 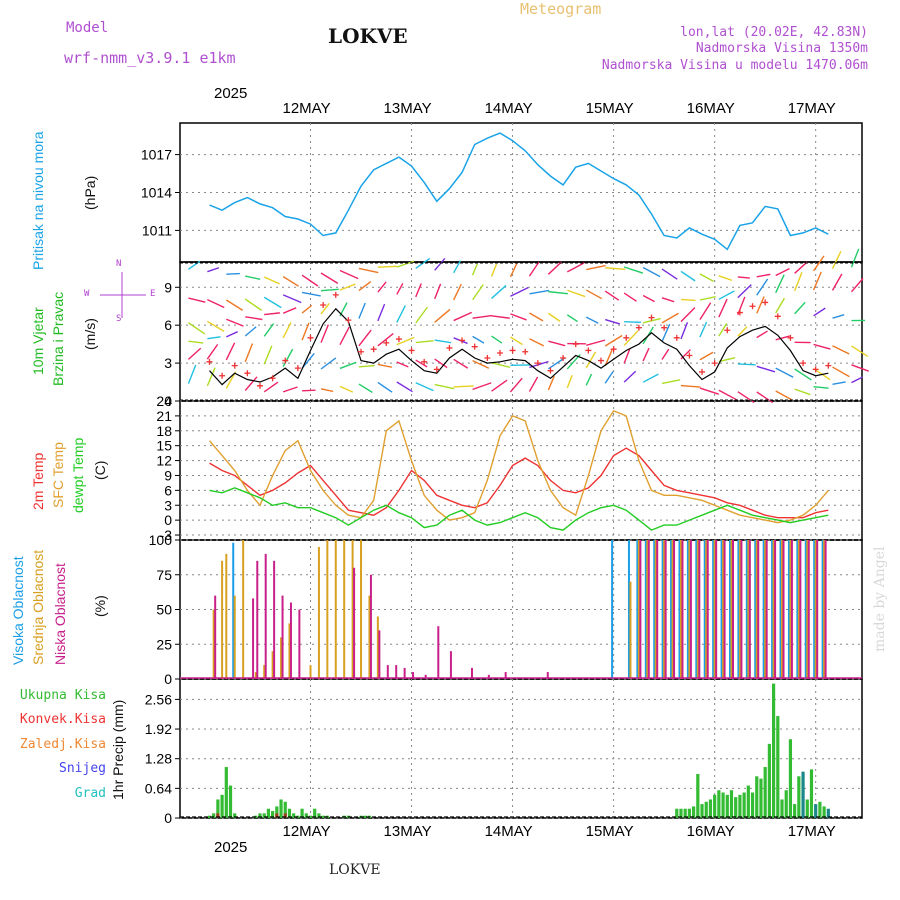 I want to click on ytick-label-temp: 0, so click(x=168, y=520).